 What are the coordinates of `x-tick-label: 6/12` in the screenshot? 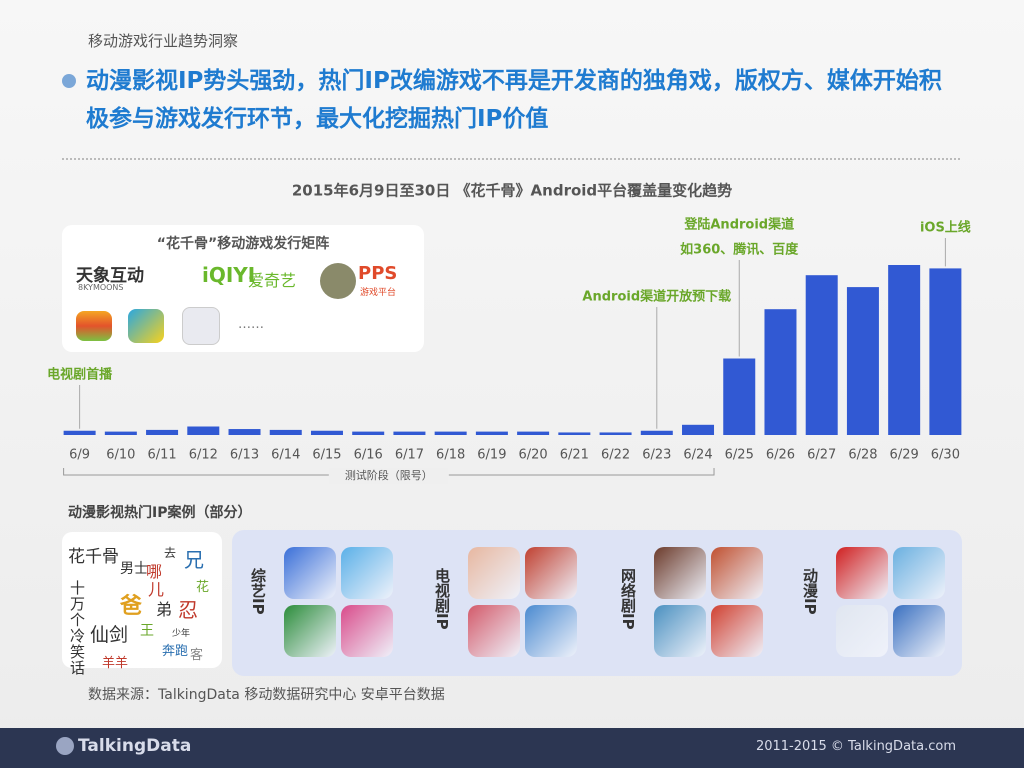 It's located at (203, 455).